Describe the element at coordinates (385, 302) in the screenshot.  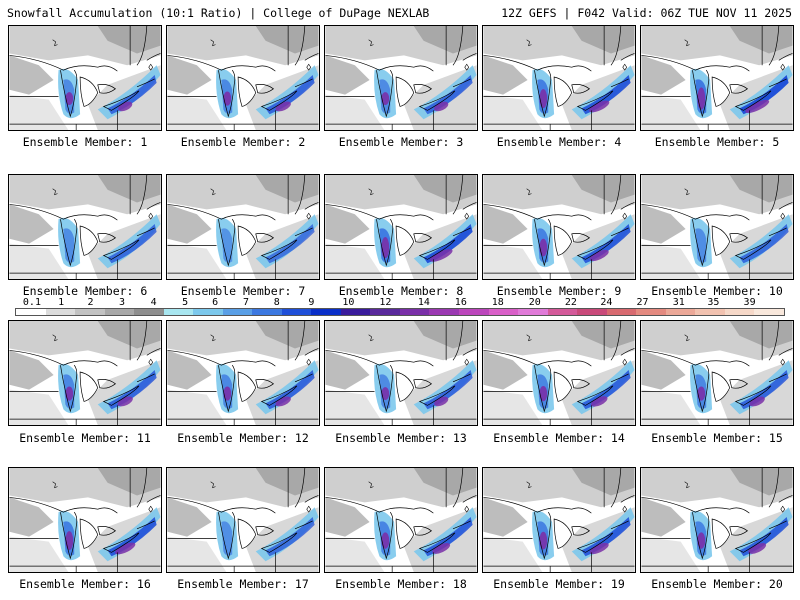
I see `colorbar-tick-label: 12` at that location.